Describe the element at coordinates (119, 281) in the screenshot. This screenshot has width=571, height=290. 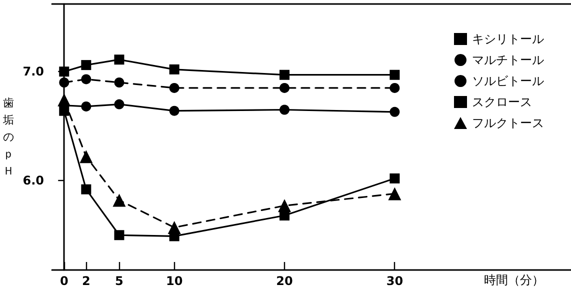
I see `x-tick-label: 5` at that location.